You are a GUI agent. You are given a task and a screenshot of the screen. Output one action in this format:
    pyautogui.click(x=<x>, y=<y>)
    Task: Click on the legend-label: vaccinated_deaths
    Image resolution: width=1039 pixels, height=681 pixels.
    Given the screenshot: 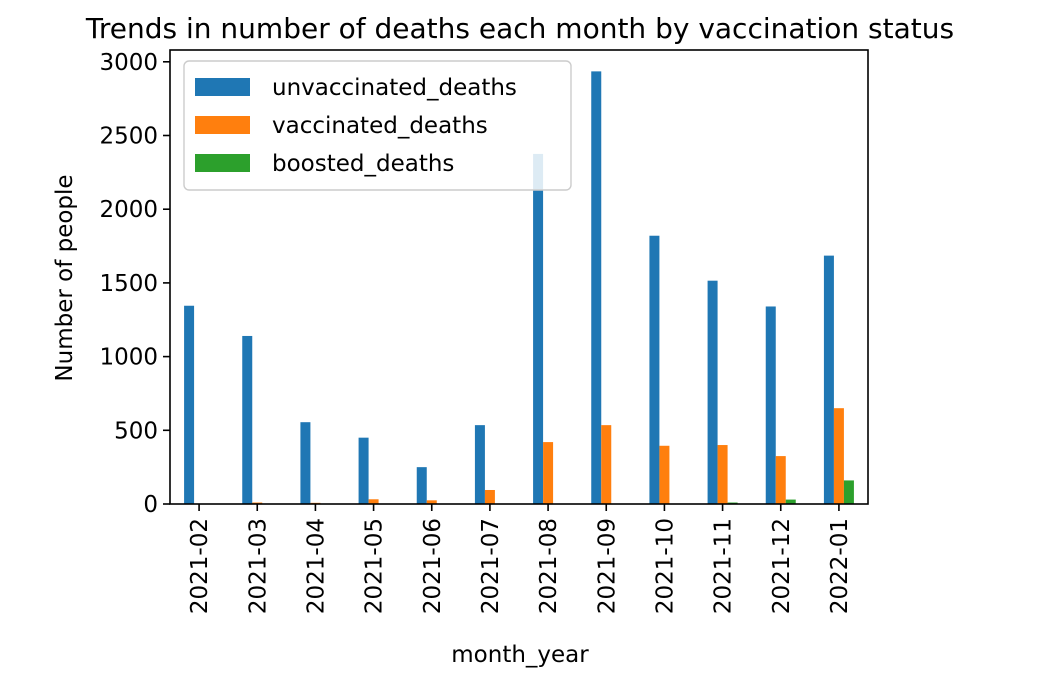 What is the action you would take?
    pyautogui.click(x=380, y=126)
    